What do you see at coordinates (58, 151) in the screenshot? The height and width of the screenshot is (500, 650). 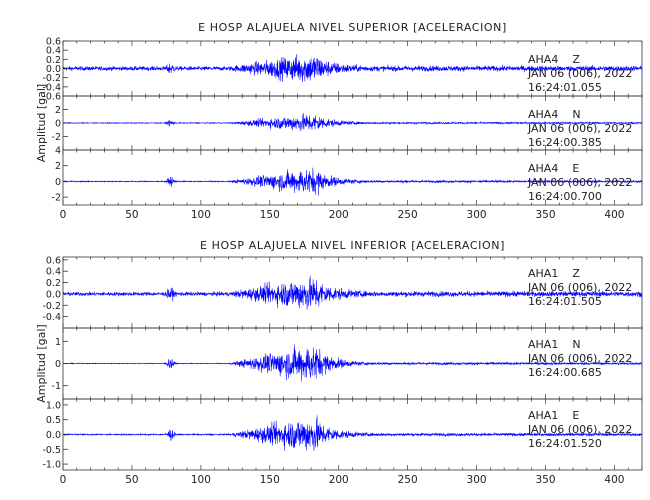 I see `y-tick-label: 4` at bounding box center [58, 151].